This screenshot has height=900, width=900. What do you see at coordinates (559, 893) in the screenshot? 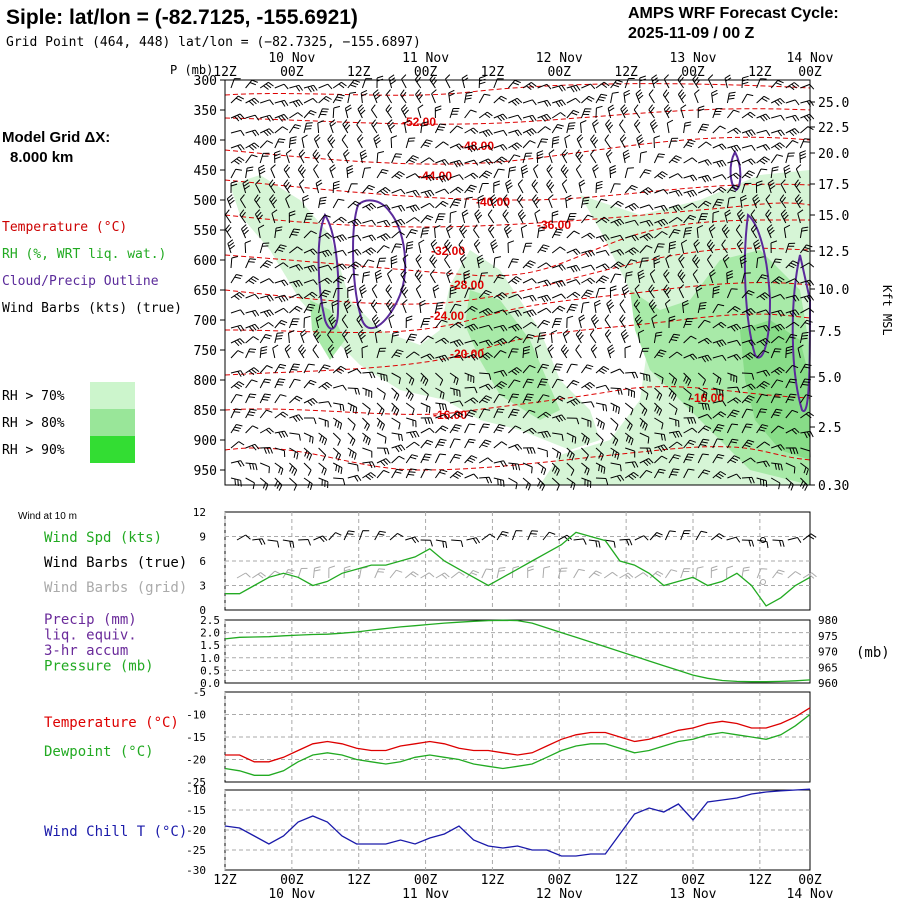
I see `bottom-day-label-2: 12 Nov` at bounding box center [559, 893].